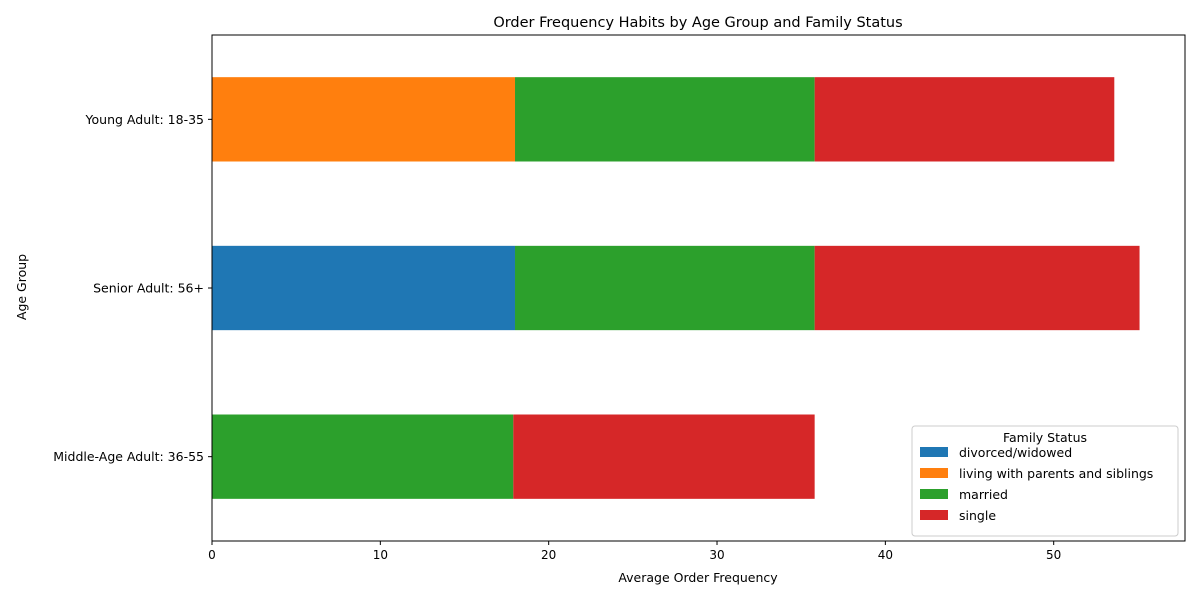  What do you see at coordinates (380, 555) in the screenshot?
I see `x-tick-label-1: 10` at bounding box center [380, 555].